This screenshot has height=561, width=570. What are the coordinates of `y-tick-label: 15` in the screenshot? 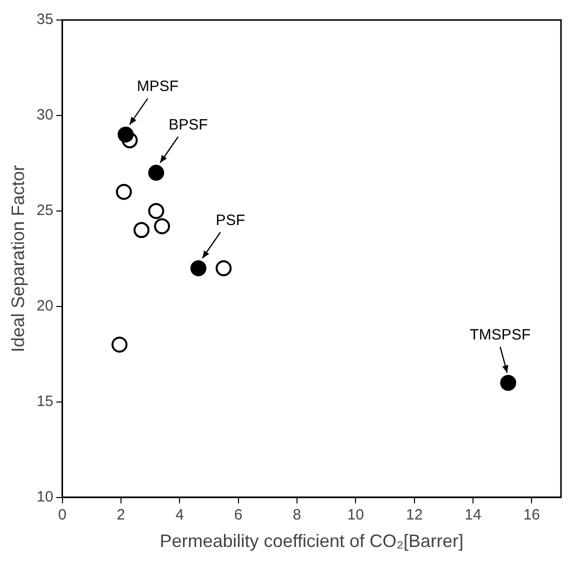 It's located at (45, 401).